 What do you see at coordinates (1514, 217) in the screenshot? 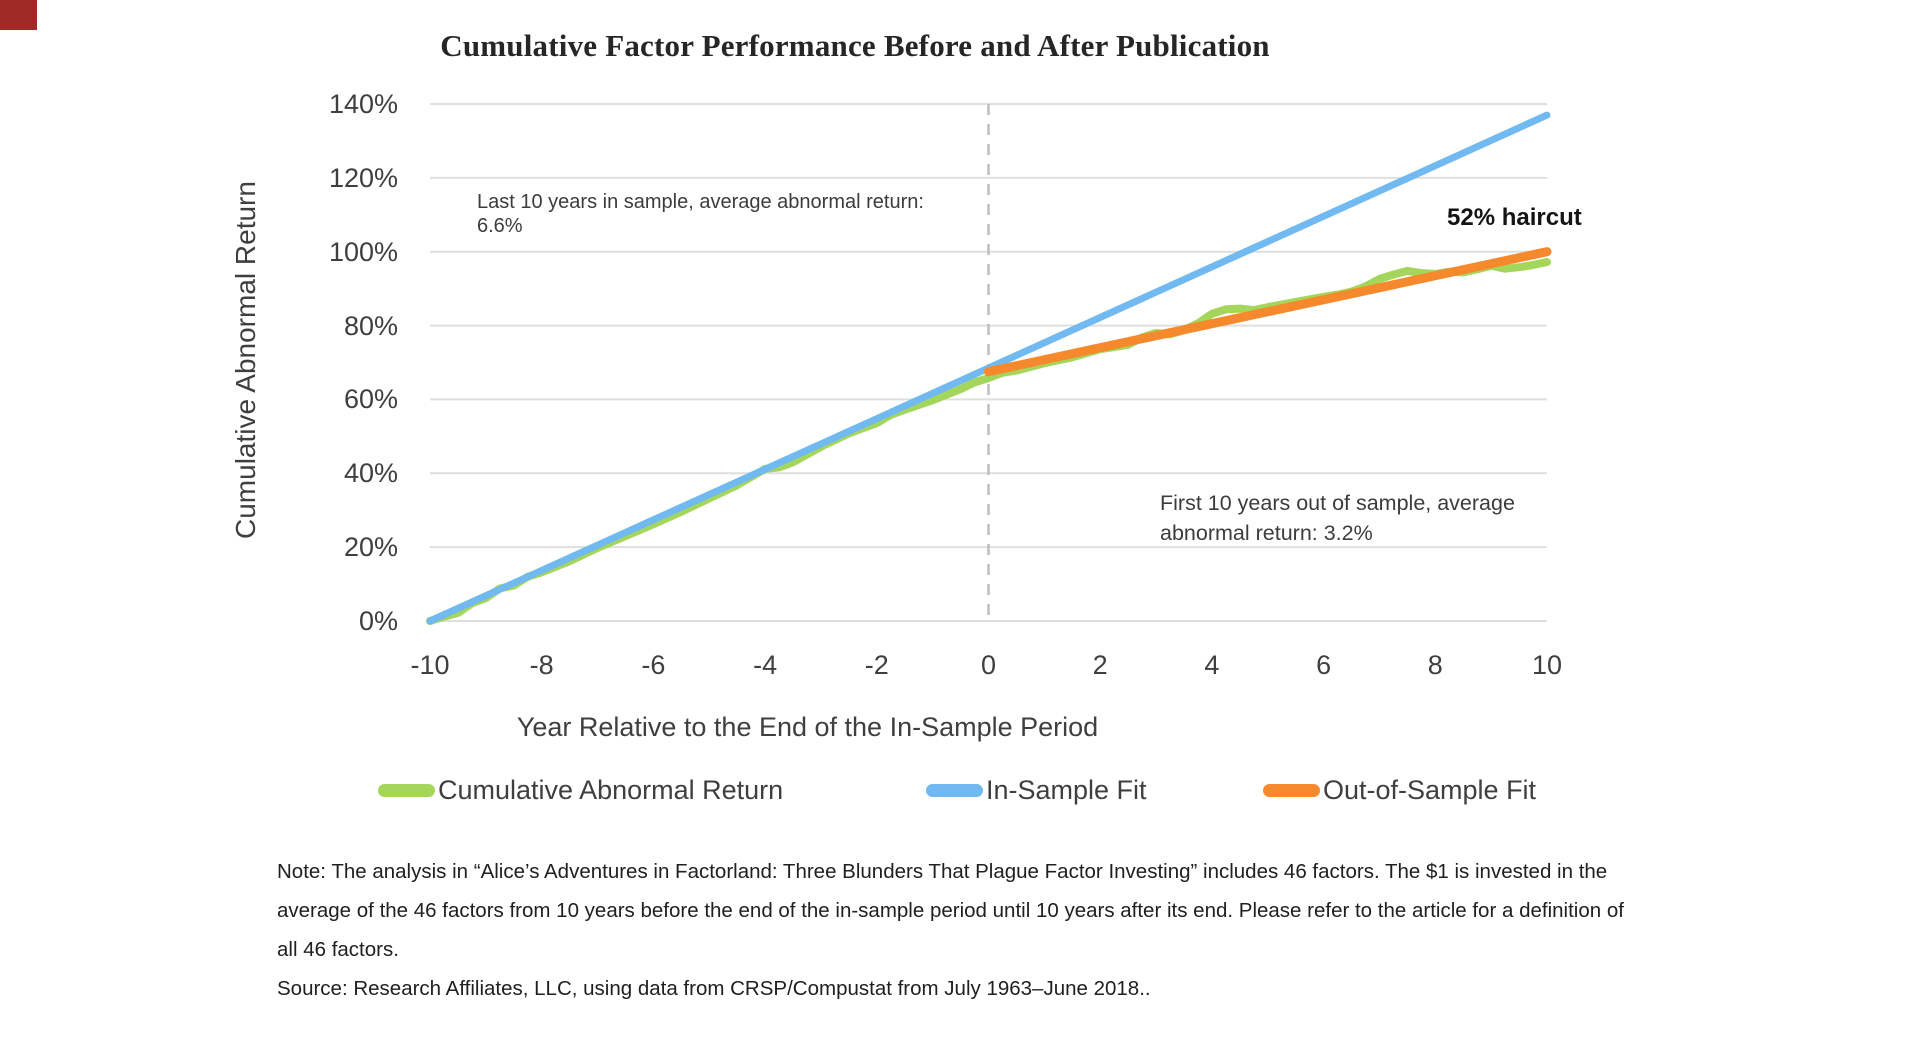
I see `annotation-haircut: 52% haircut` at bounding box center [1514, 217].